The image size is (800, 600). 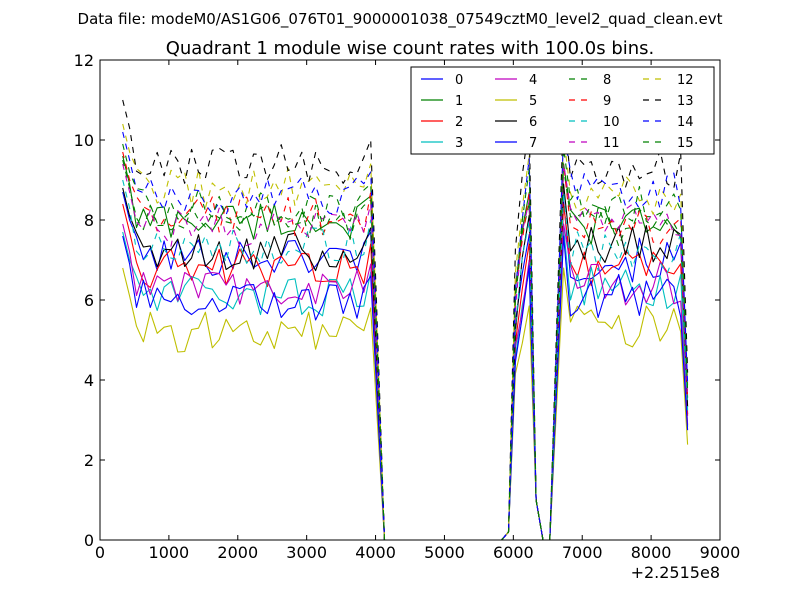 I want to click on legend-label-6: 6, so click(x=533, y=122).